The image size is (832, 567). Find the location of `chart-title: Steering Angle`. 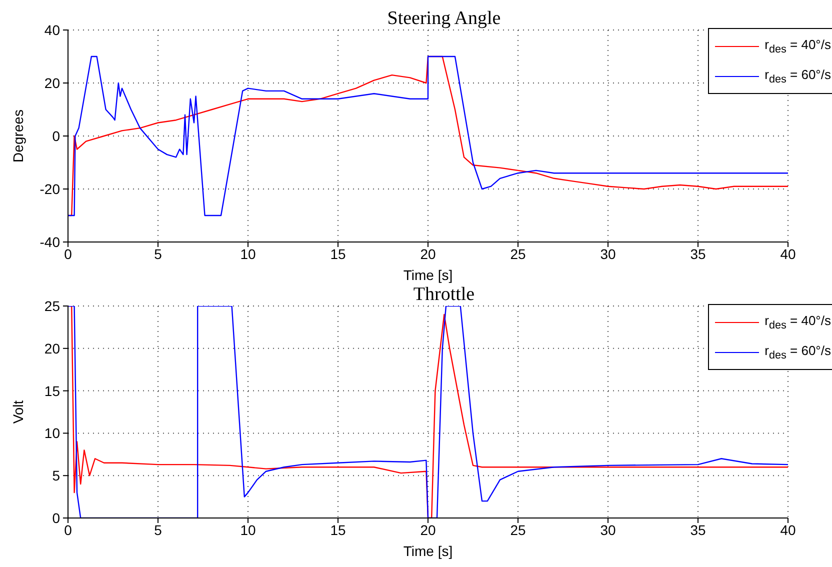

chart-title: Steering Angle is located at coordinates (444, 18).